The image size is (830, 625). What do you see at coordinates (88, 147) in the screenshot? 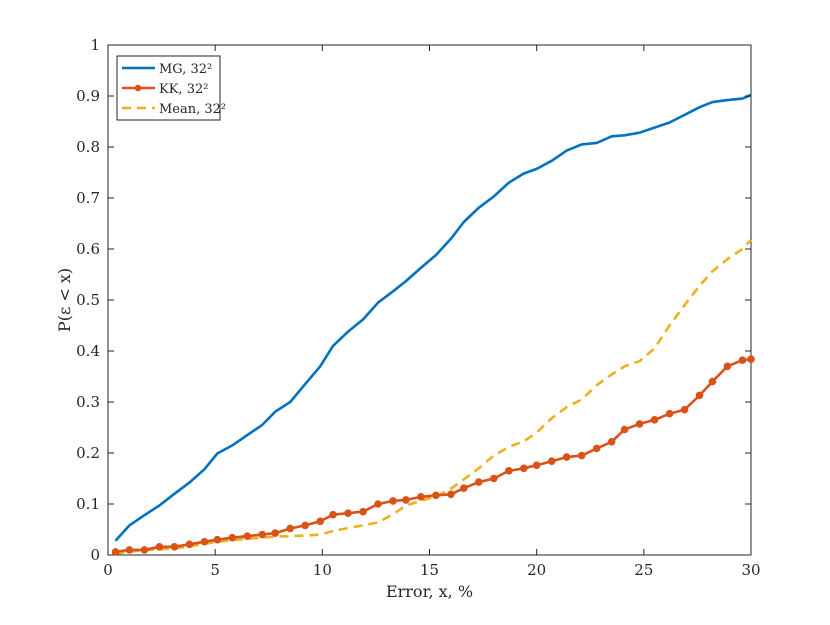
I see `y-tick-label: 0.8` at bounding box center [88, 147].